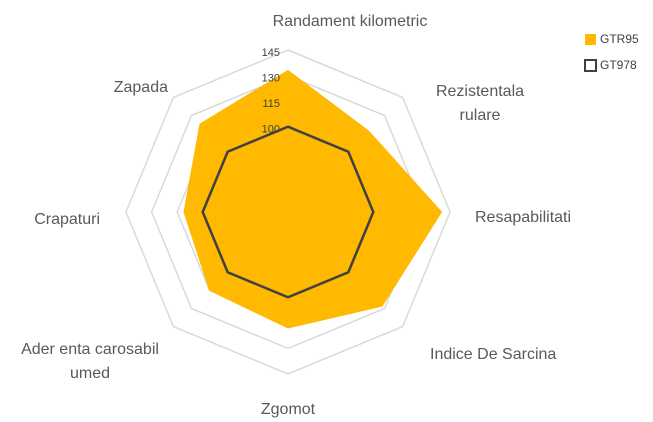 The width and height of the screenshot is (653, 422). Describe the element at coordinates (619, 39) in the screenshot. I see `legend-label: GTR95` at that location.